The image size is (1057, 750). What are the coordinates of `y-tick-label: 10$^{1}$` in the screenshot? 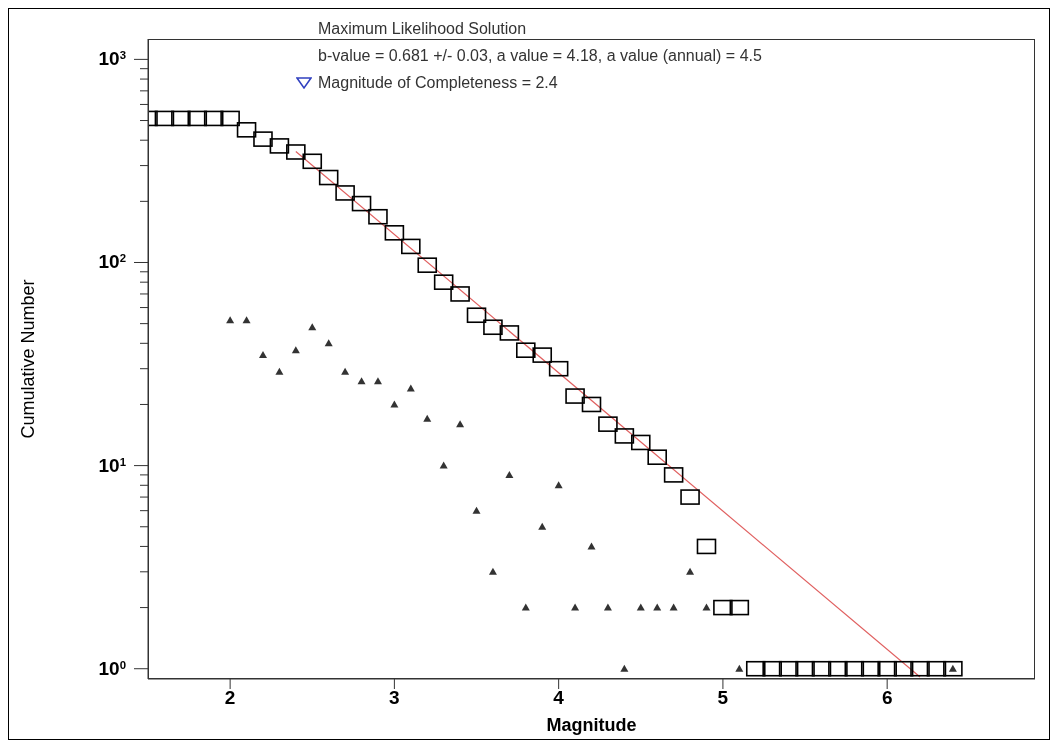 It's located at (112, 465).